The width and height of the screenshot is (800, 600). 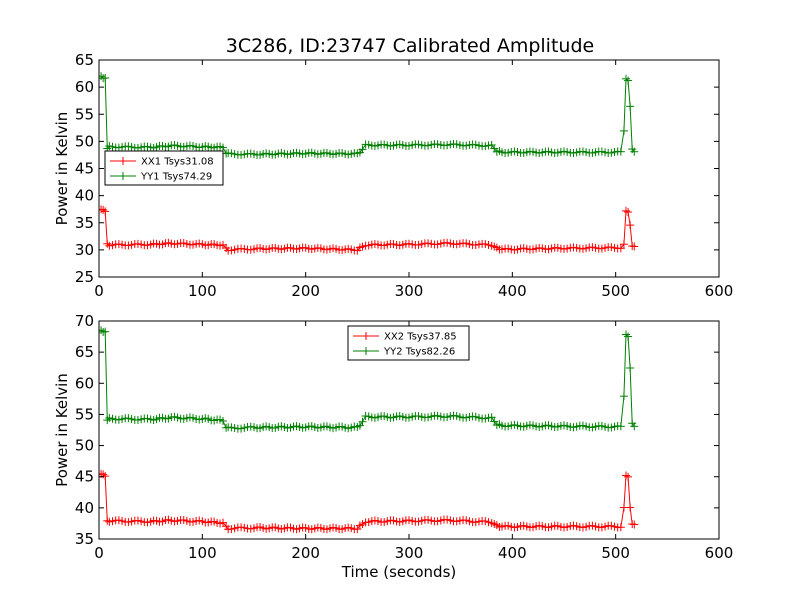 I want to click on x-tick-label: 0, so click(x=99, y=553).